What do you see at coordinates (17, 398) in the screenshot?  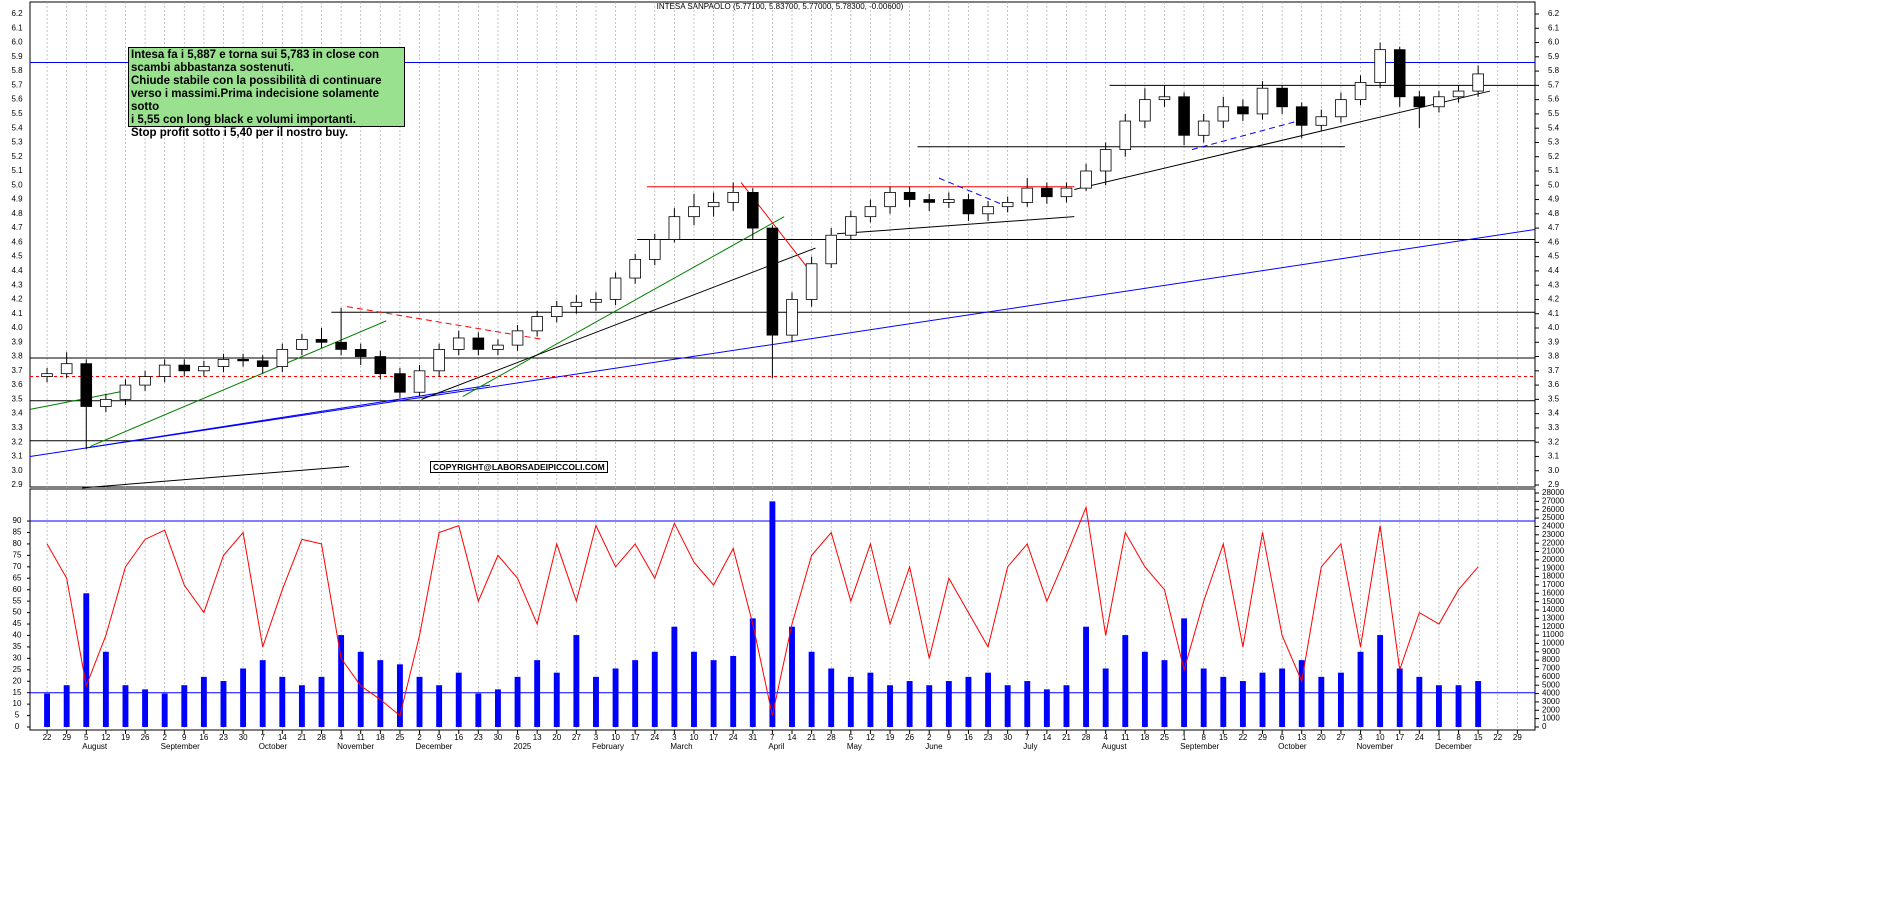 I see `y-tick-label: 3.5` at bounding box center [17, 398].